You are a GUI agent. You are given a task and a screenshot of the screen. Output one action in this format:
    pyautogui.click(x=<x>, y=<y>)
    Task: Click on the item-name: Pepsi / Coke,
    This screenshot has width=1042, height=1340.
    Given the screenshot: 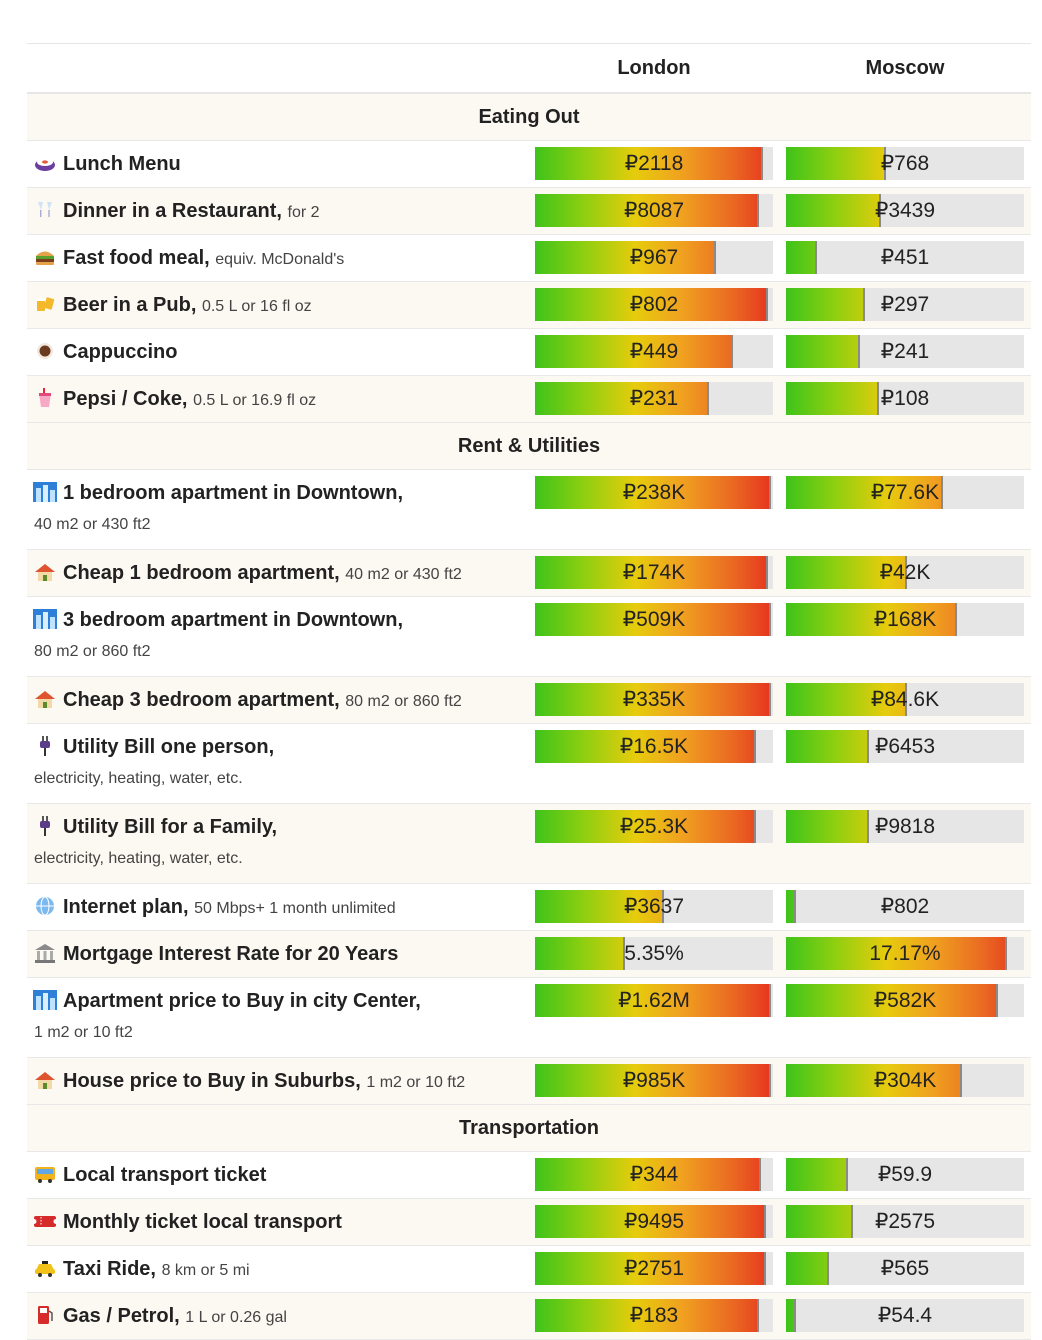 What is the action you would take?
    pyautogui.click(x=125, y=399)
    